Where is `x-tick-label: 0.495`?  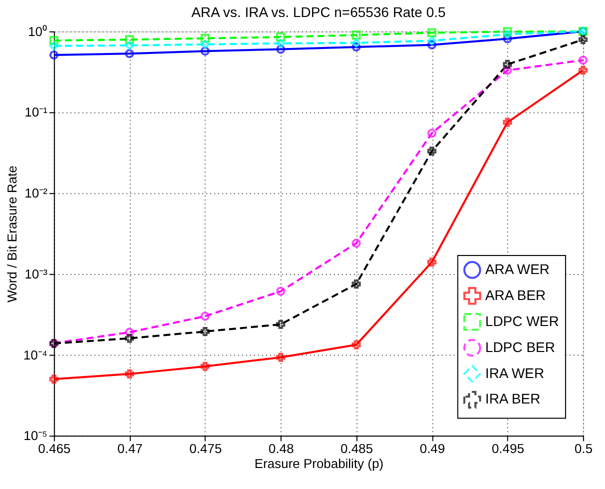
x-tick-label: 0.495 is located at coordinates (508, 448).